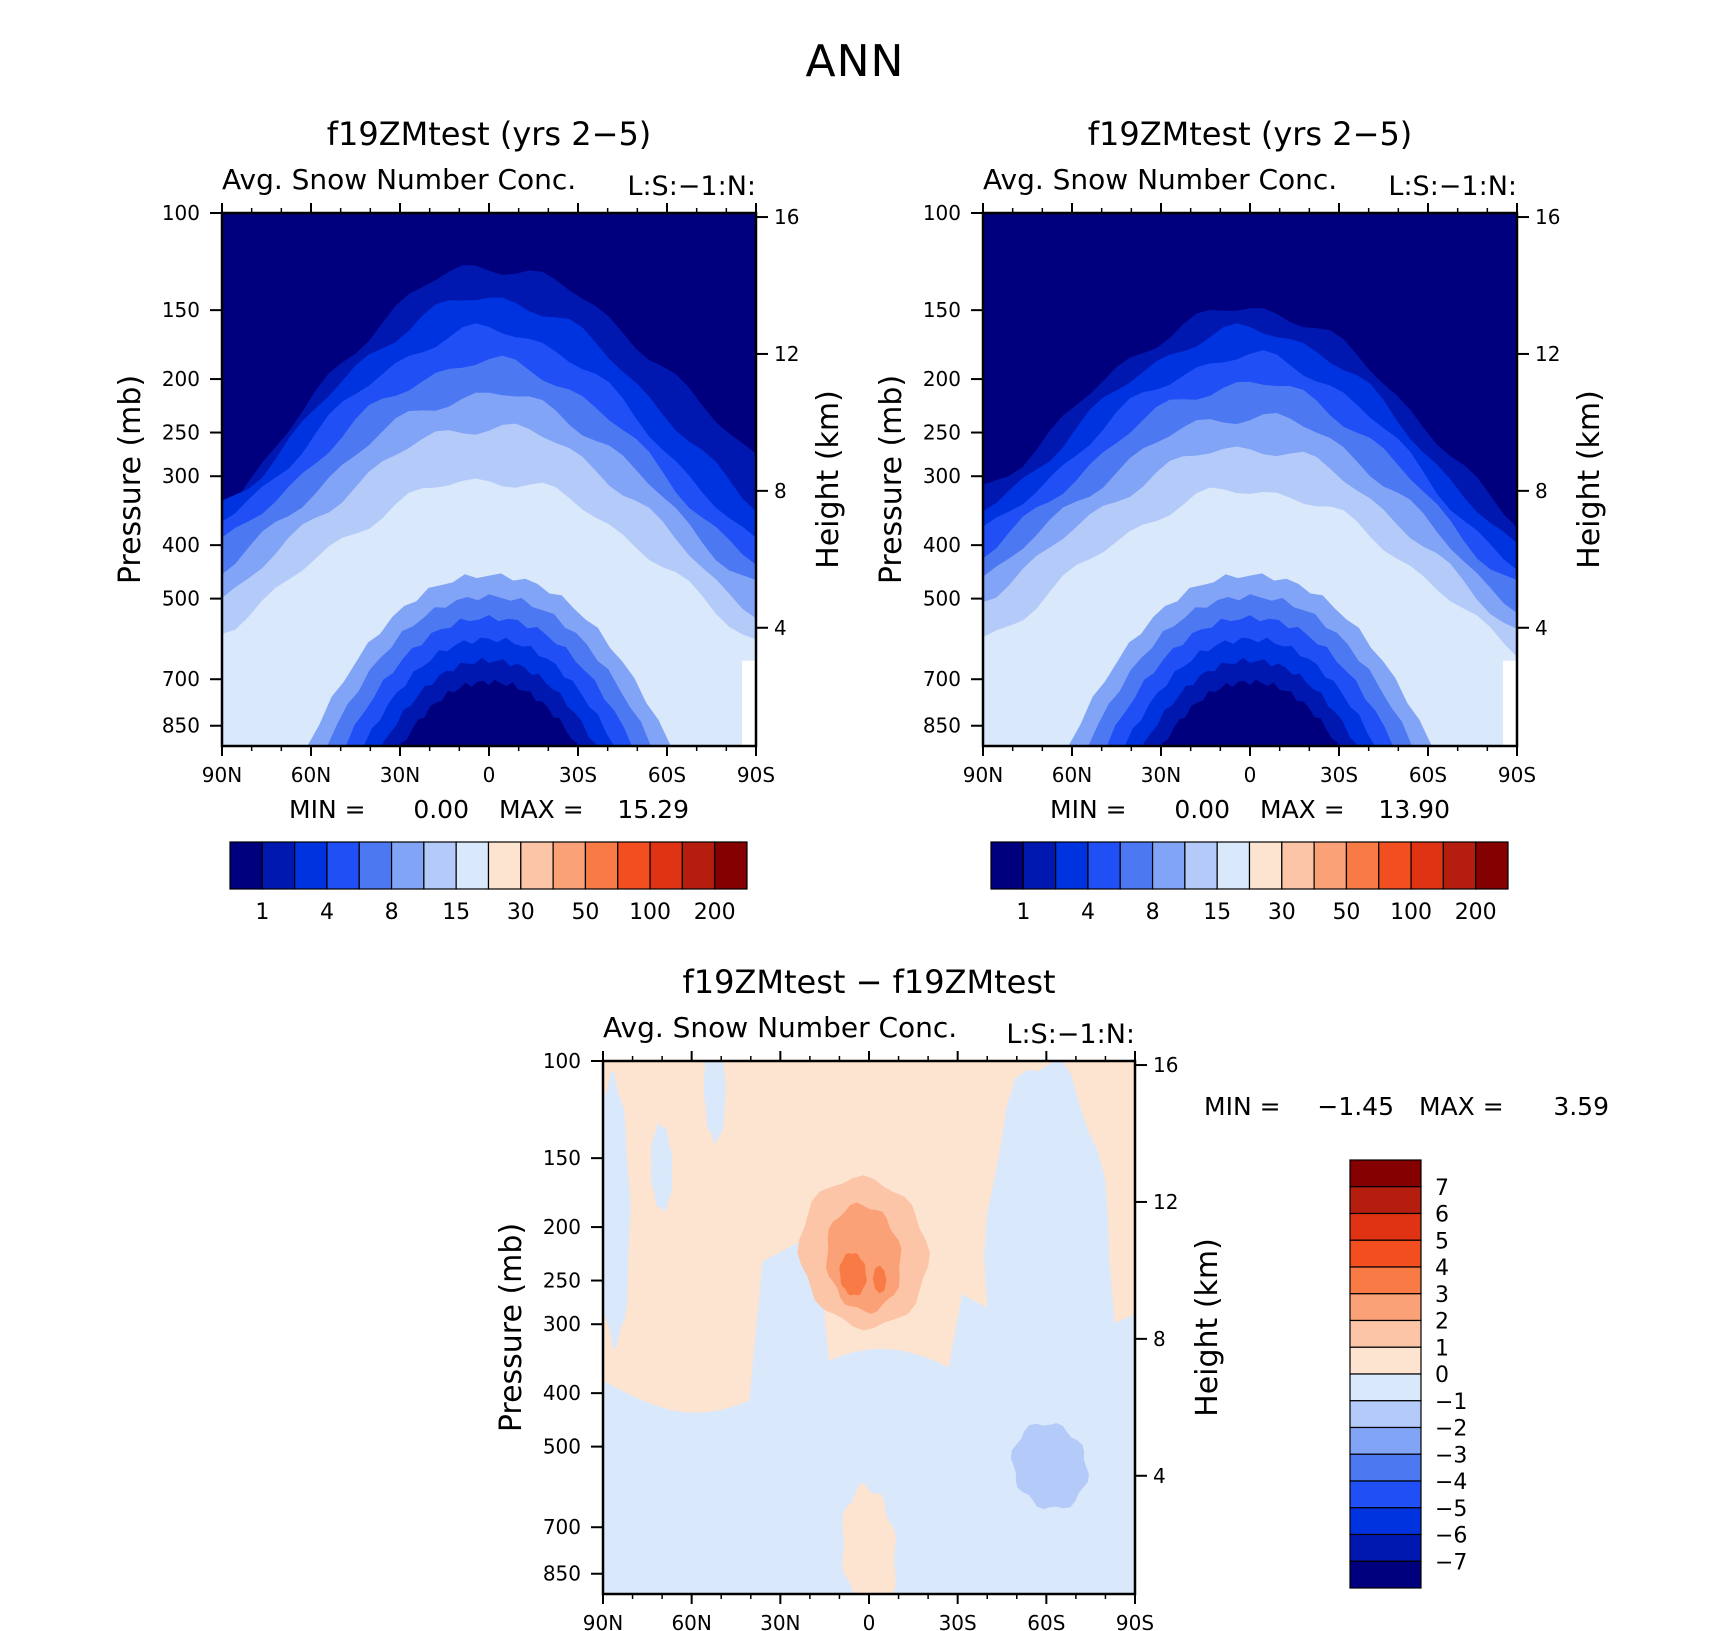  Describe the element at coordinates (1049, 1302) in the screenshot. I see `negative-region-right` at that location.